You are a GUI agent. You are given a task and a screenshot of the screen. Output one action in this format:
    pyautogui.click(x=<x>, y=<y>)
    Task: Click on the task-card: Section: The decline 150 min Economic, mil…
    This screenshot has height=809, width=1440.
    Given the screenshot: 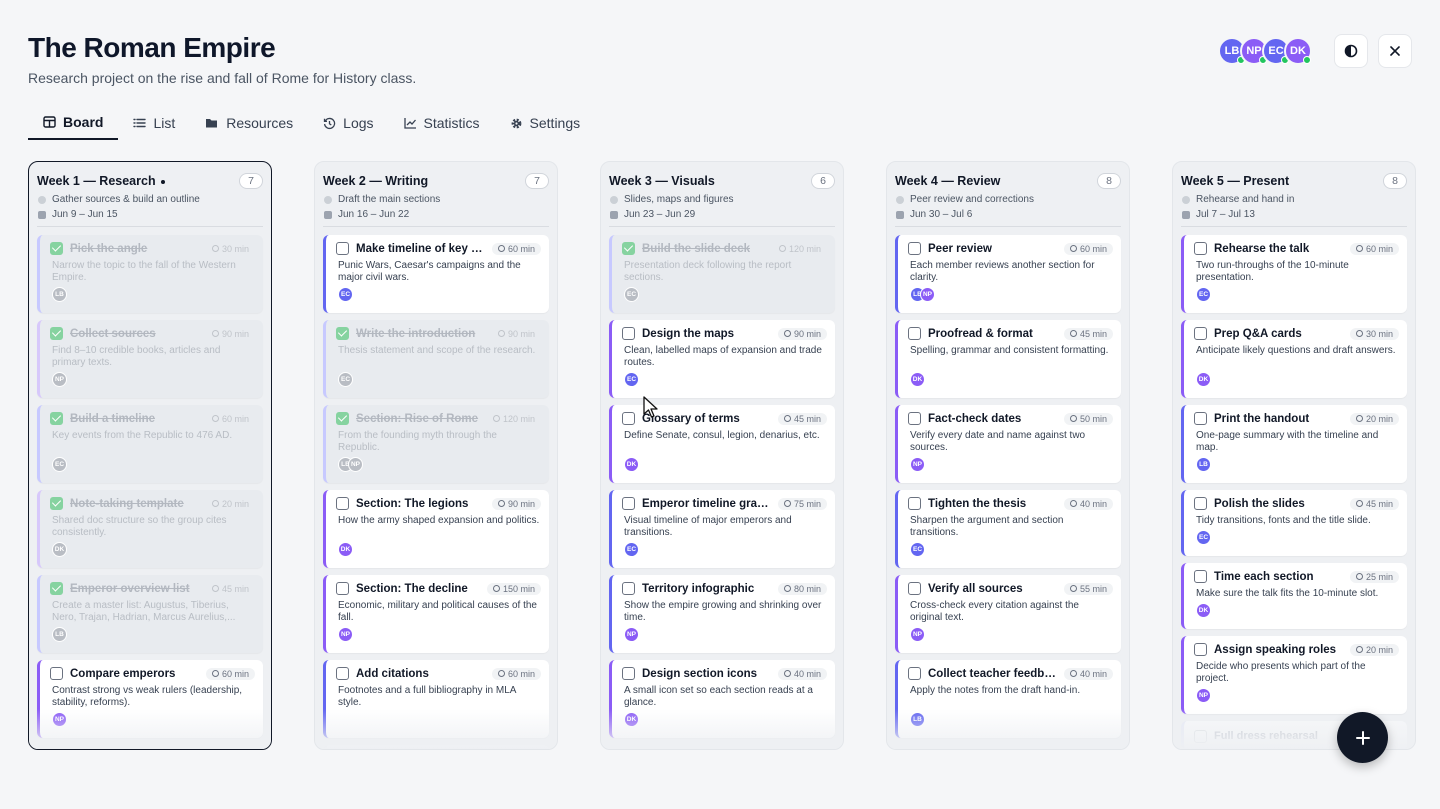 What is the action you would take?
    pyautogui.click(x=436, y=614)
    